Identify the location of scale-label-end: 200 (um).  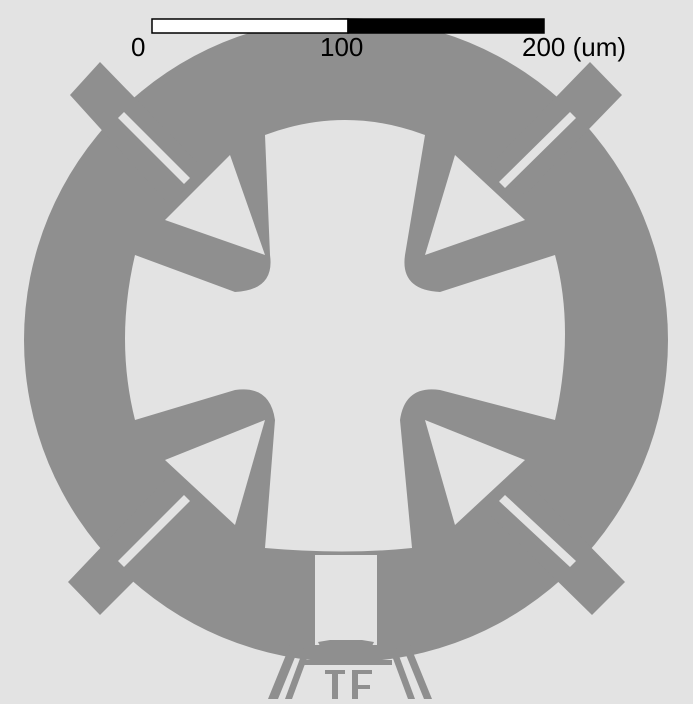
(574, 47).